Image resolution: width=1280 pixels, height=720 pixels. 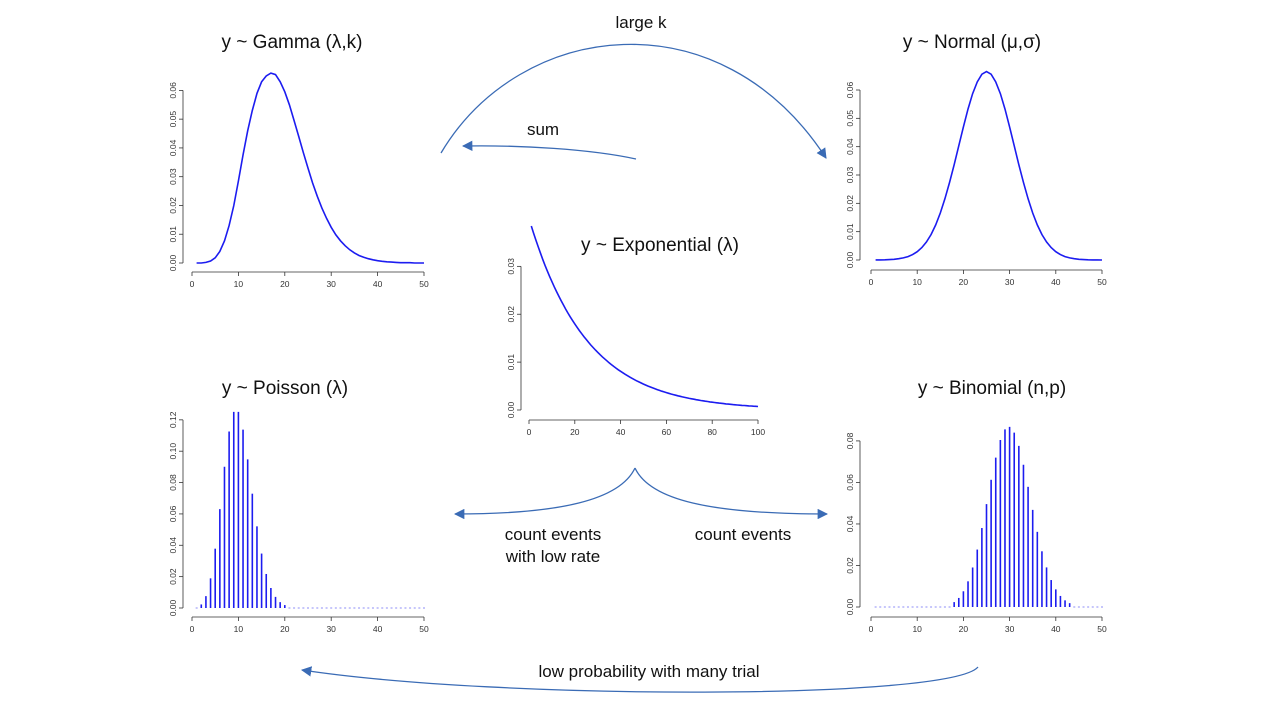 I want to click on gamma-curve, so click(x=310, y=168).